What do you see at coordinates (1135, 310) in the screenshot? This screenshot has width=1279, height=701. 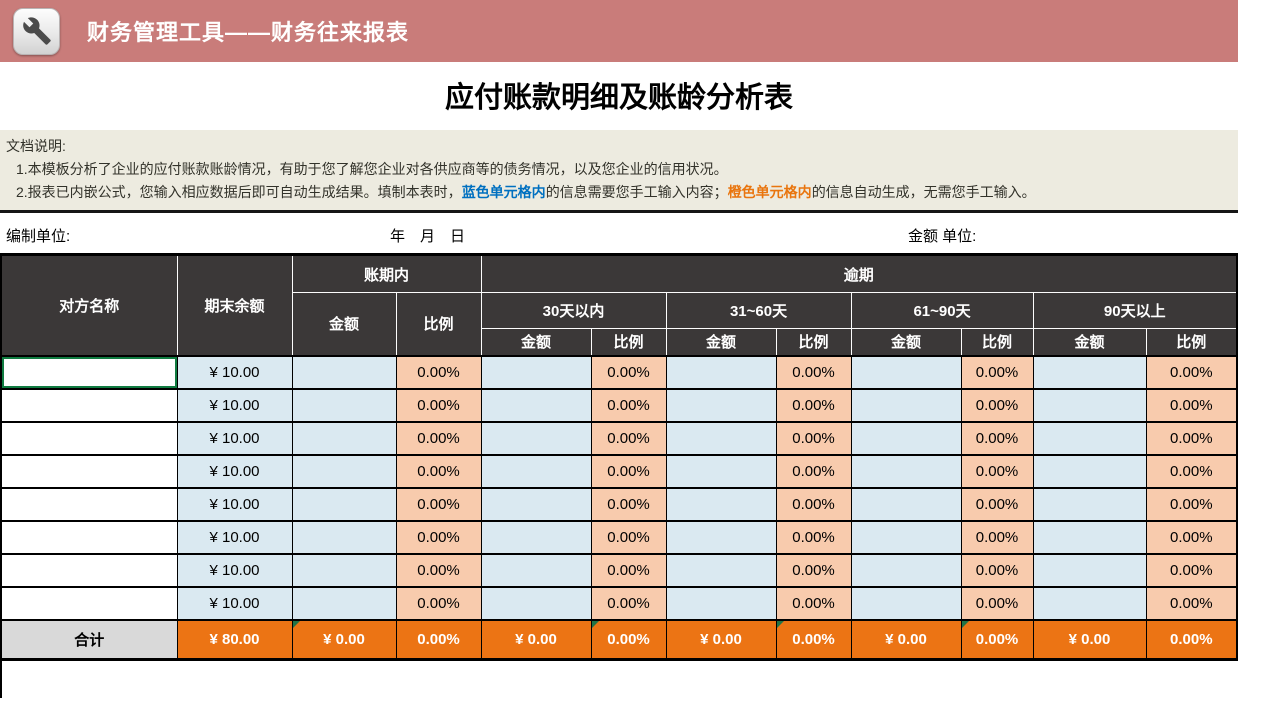 I see `col-group-over-90-days: 90天以上` at bounding box center [1135, 310].